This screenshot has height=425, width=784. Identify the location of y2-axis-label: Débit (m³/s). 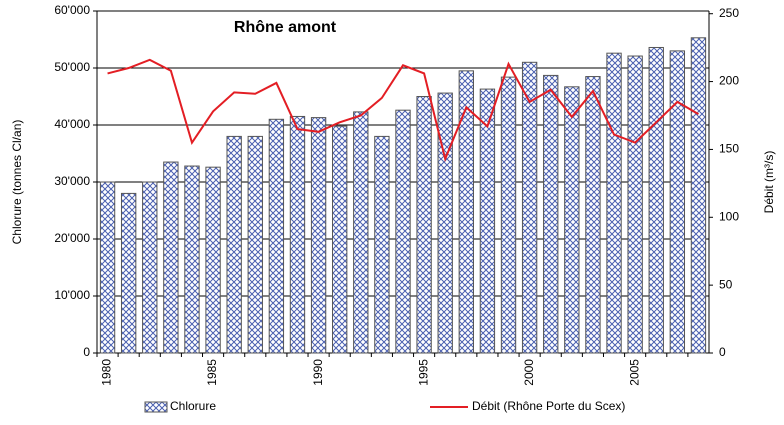
(769, 182).